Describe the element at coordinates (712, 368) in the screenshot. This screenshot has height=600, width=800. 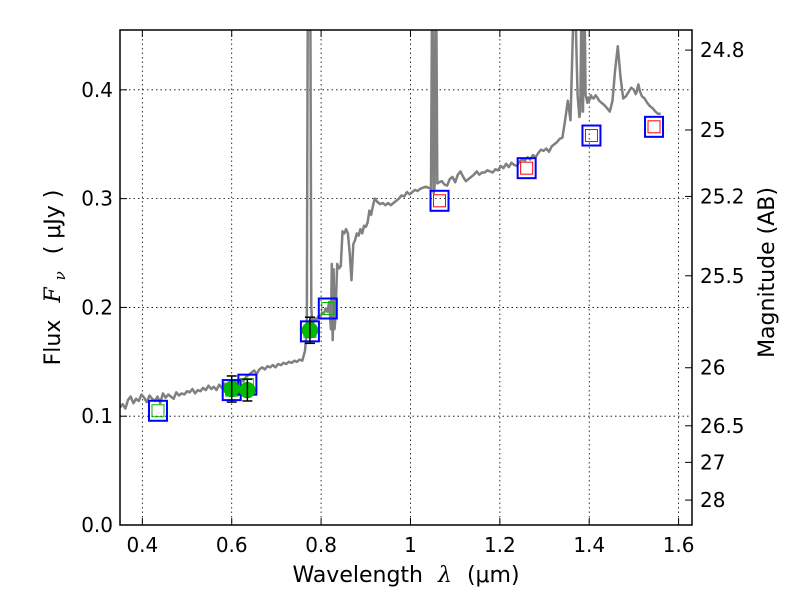
I see `y2-tick-label: 26` at that location.